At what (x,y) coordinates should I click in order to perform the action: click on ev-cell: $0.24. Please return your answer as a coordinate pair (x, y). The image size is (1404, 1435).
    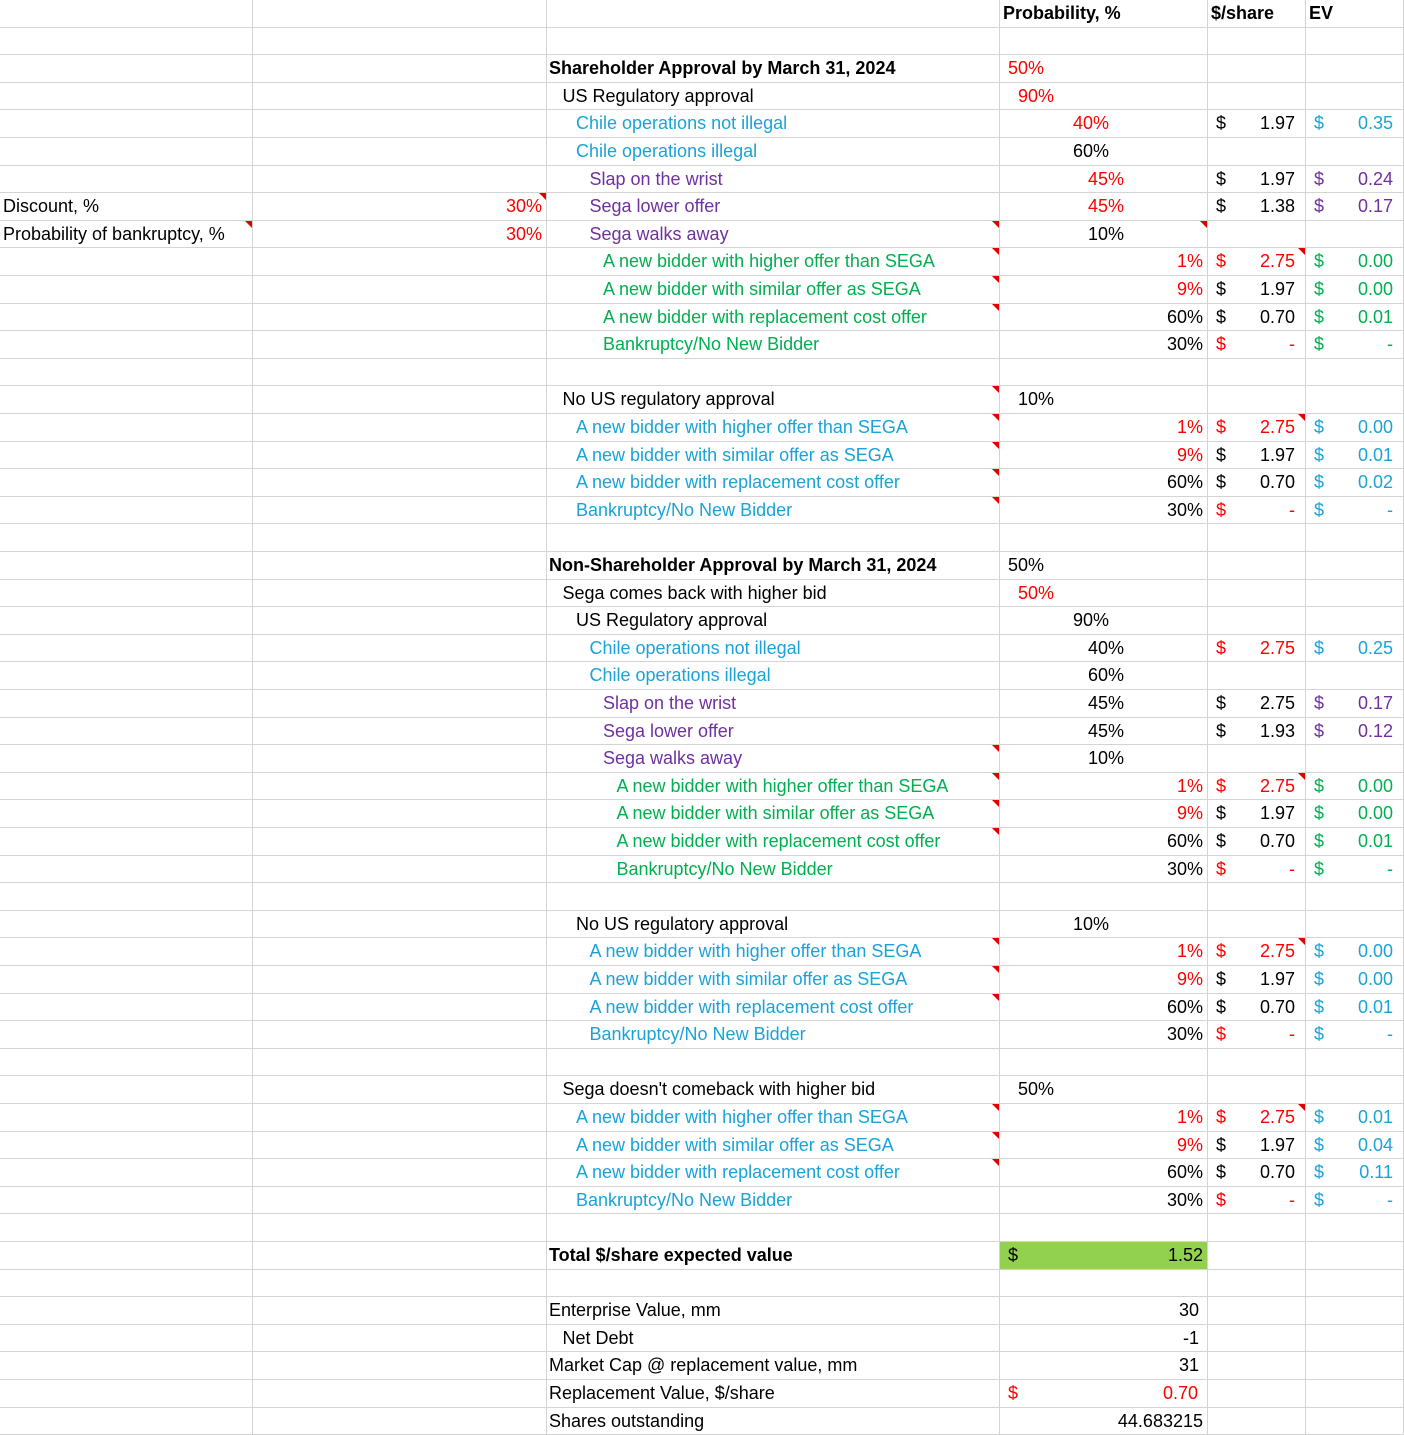
    Looking at the image, I should click on (1355, 179).